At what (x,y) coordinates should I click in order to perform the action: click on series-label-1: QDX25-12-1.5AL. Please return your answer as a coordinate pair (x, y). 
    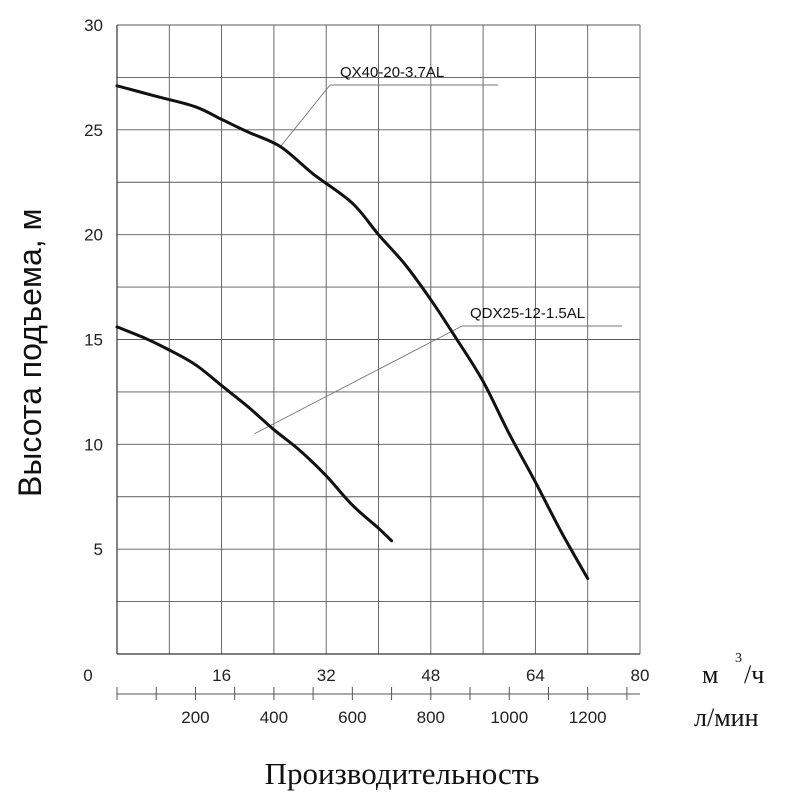
    Looking at the image, I should click on (527, 313).